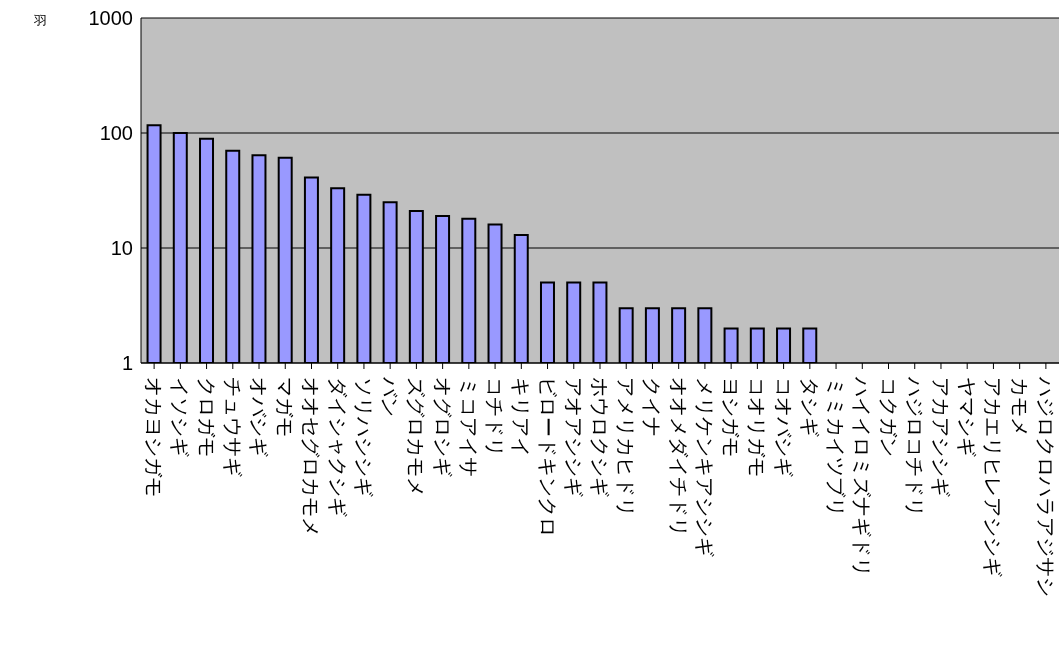 Image resolution: width=1061 pixels, height=661 pixels. I want to click on x-tick-label: キリアイ, so click(521, 417).